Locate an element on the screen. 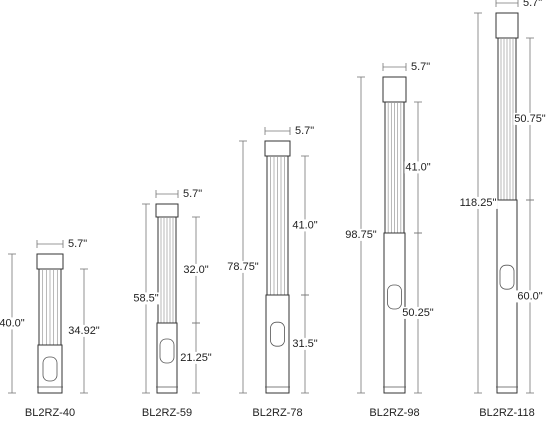 The image size is (554, 423). dimension-label: 118.25" is located at coordinates (478, 203).